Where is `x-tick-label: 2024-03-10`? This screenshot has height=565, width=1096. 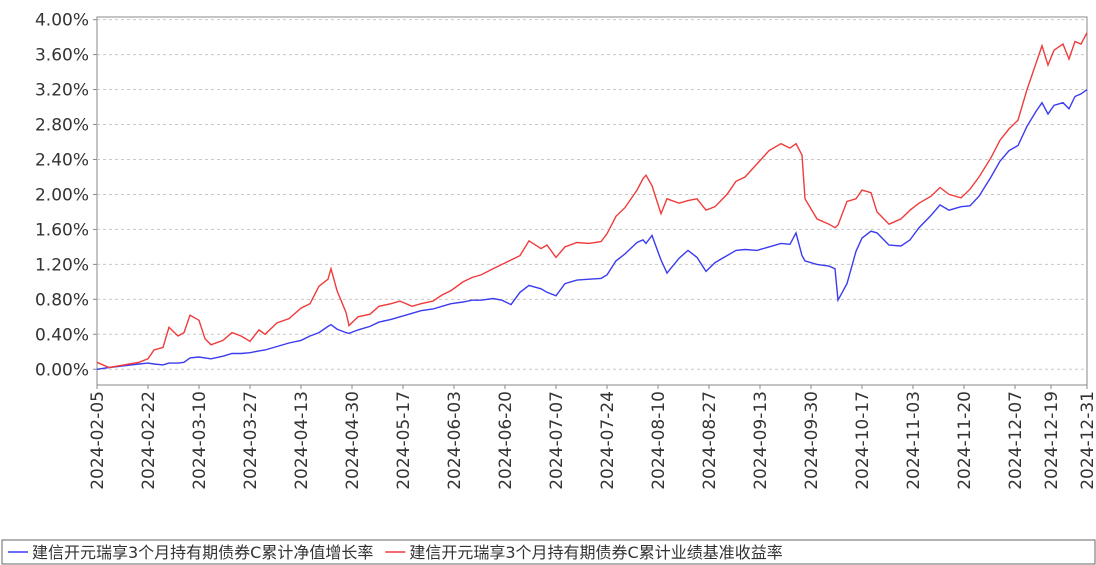
x-tick-label: 2024-03-10 is located at coordinates (200, 440).